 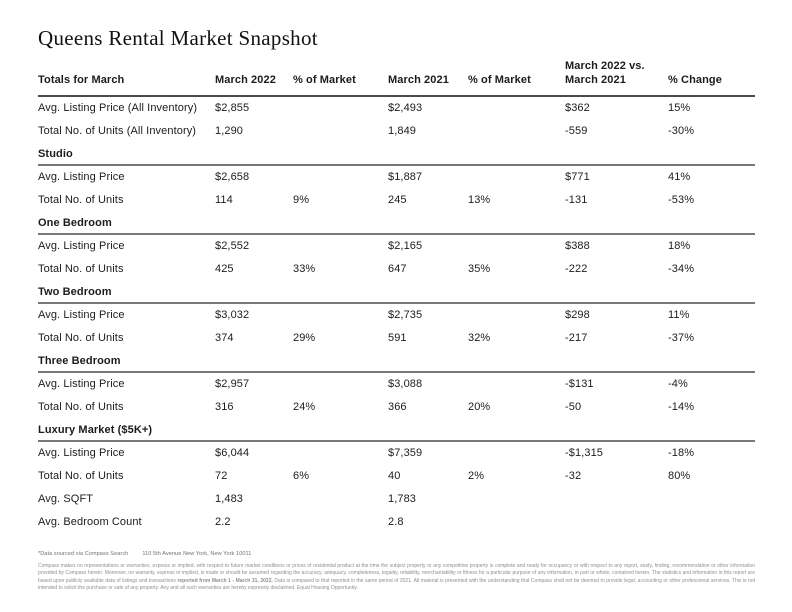 What do you see at coordinates (576, 200) in the screenshot?
I see `cell-value: -131` at bounding box center [576, 200].